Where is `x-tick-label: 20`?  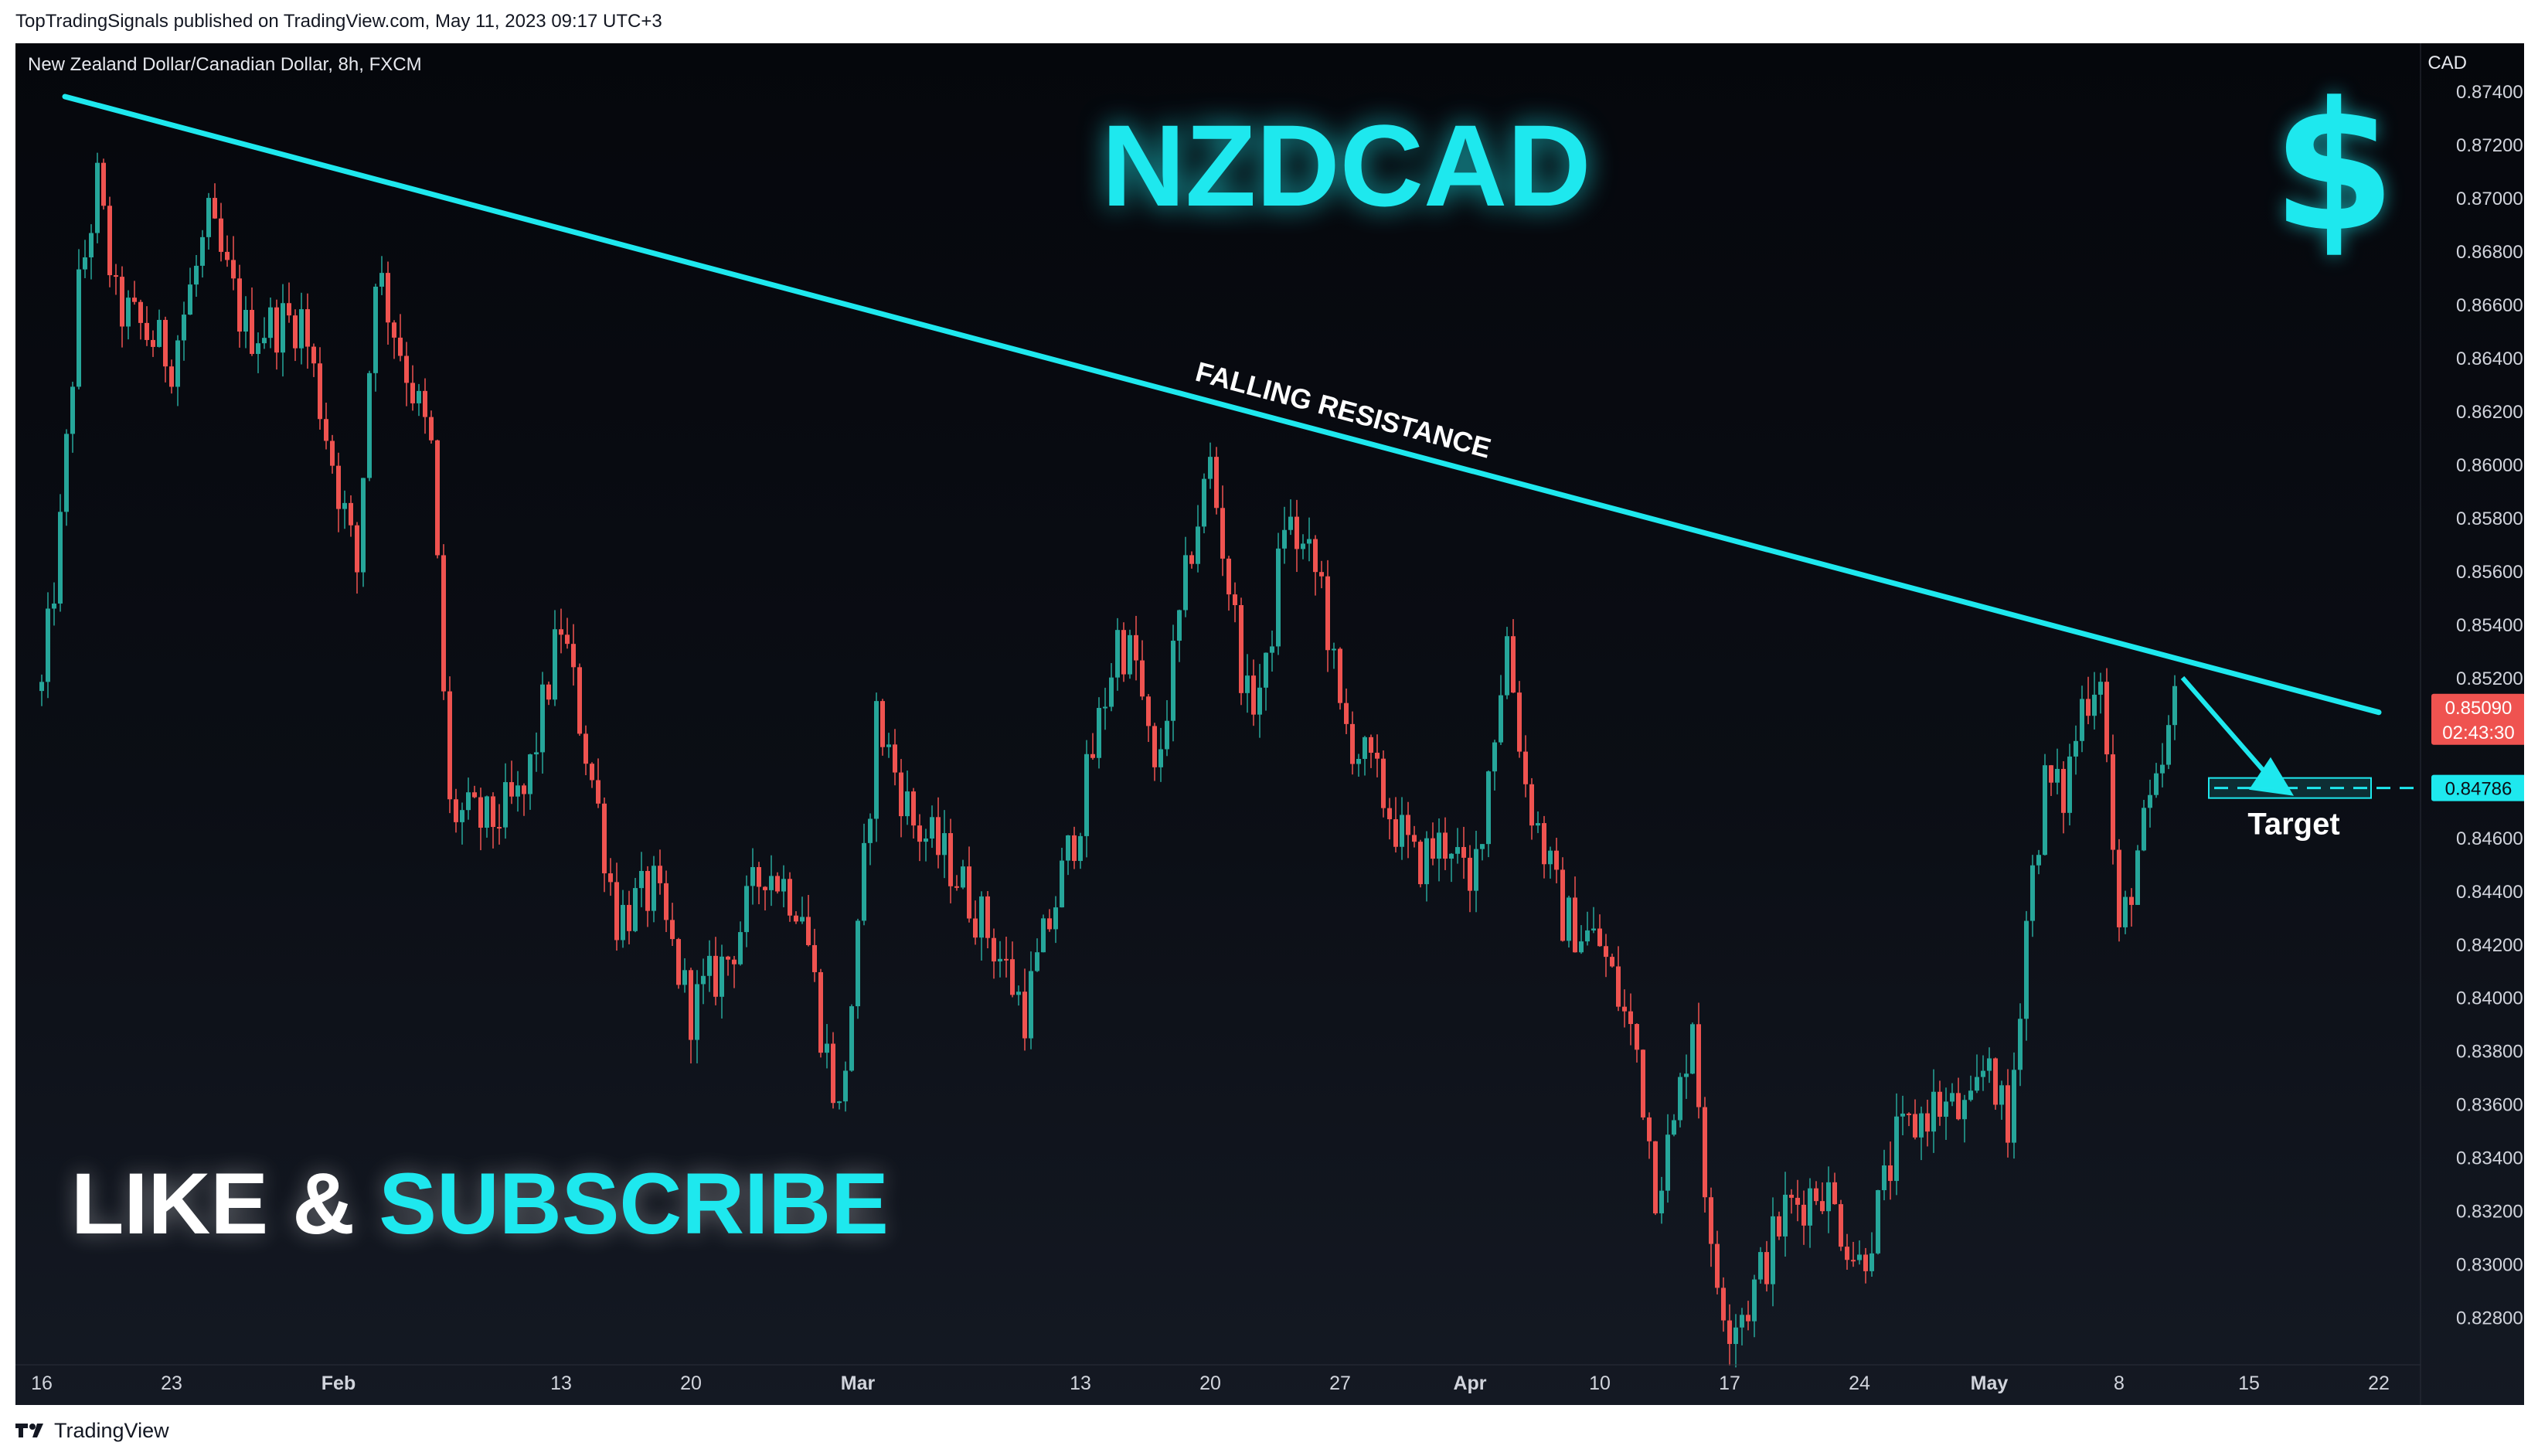 x-tick-label: 20 is located at coordinates (691, 1383).